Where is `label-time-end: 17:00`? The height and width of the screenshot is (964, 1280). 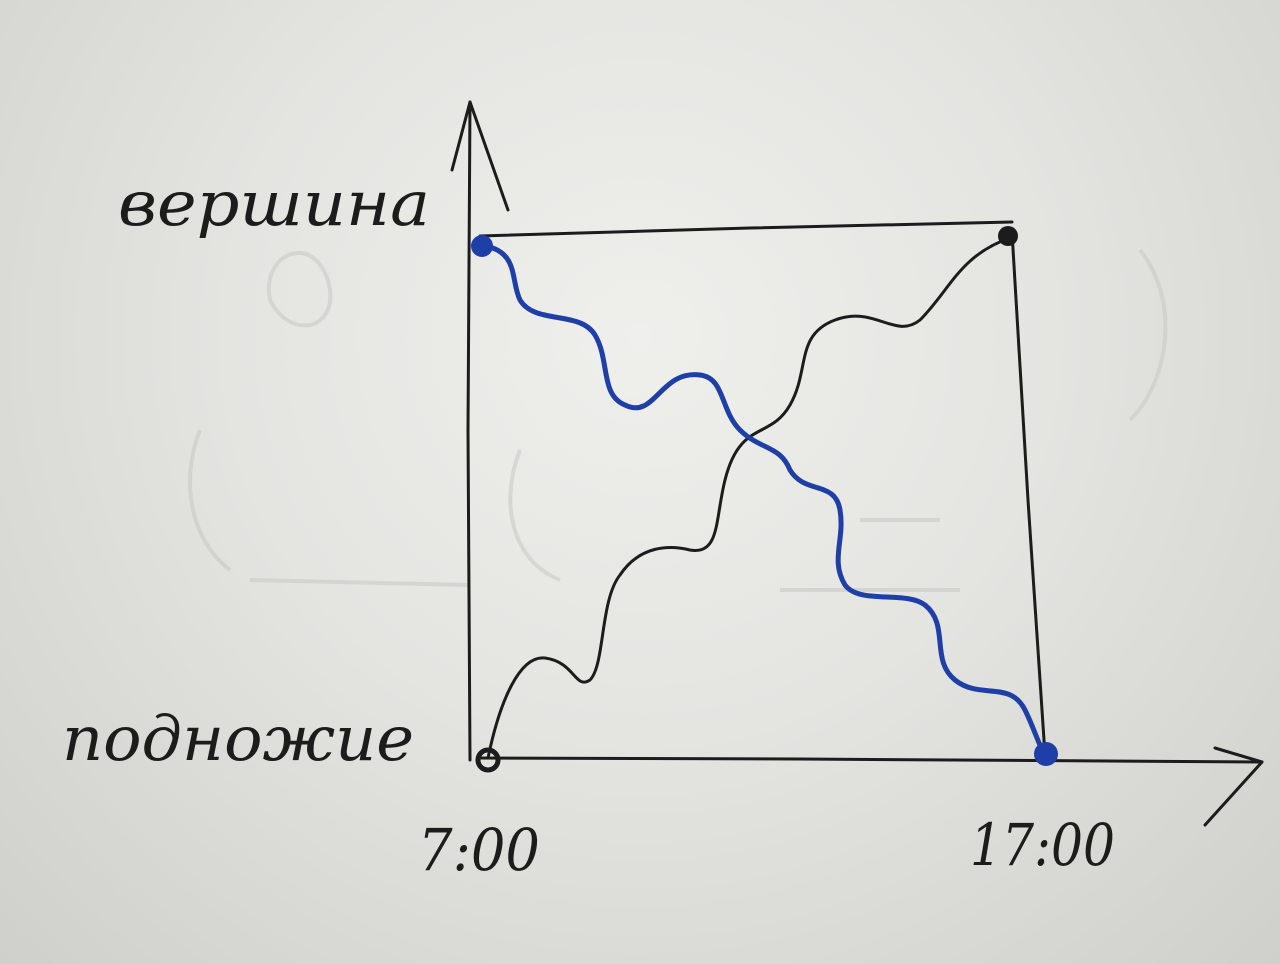 label-time-end: 17:00 is located at coordinates (1042, 845).